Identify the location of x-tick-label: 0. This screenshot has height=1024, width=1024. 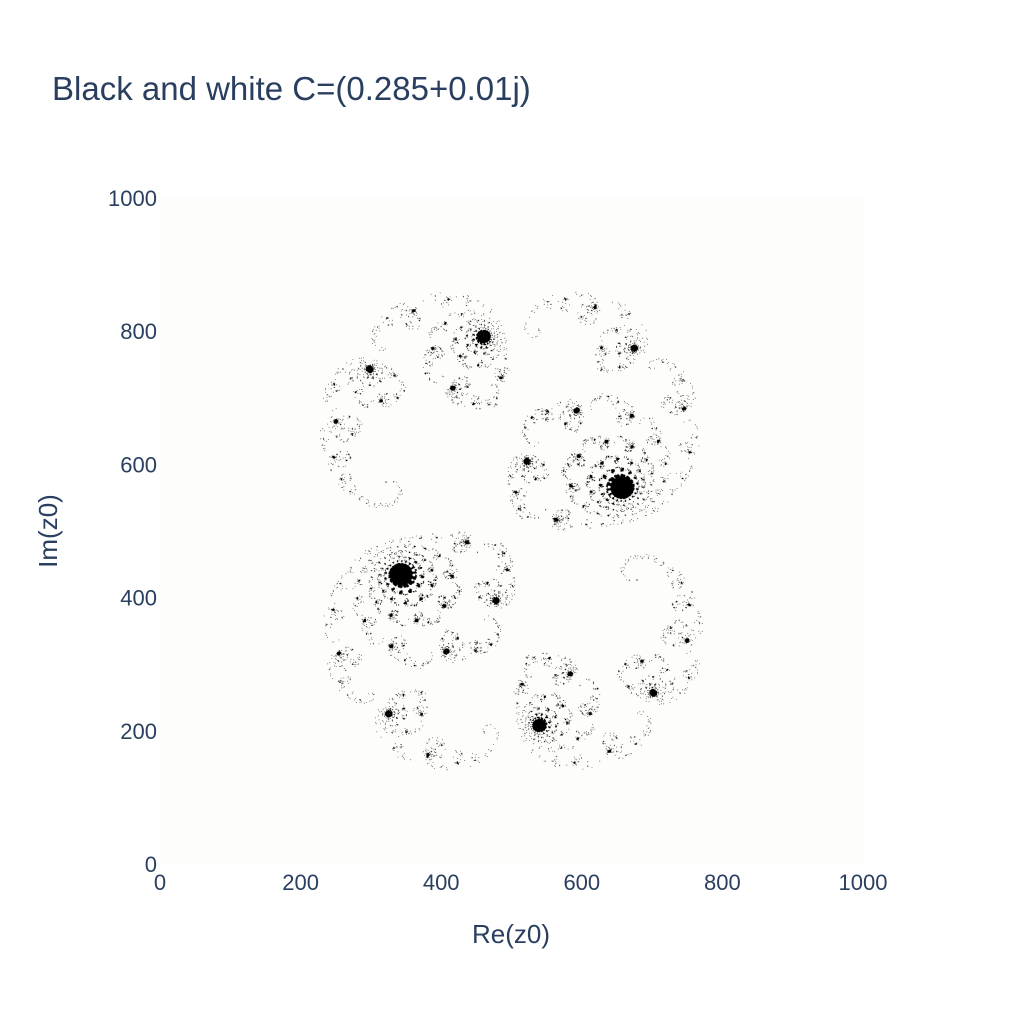
(160, 882).